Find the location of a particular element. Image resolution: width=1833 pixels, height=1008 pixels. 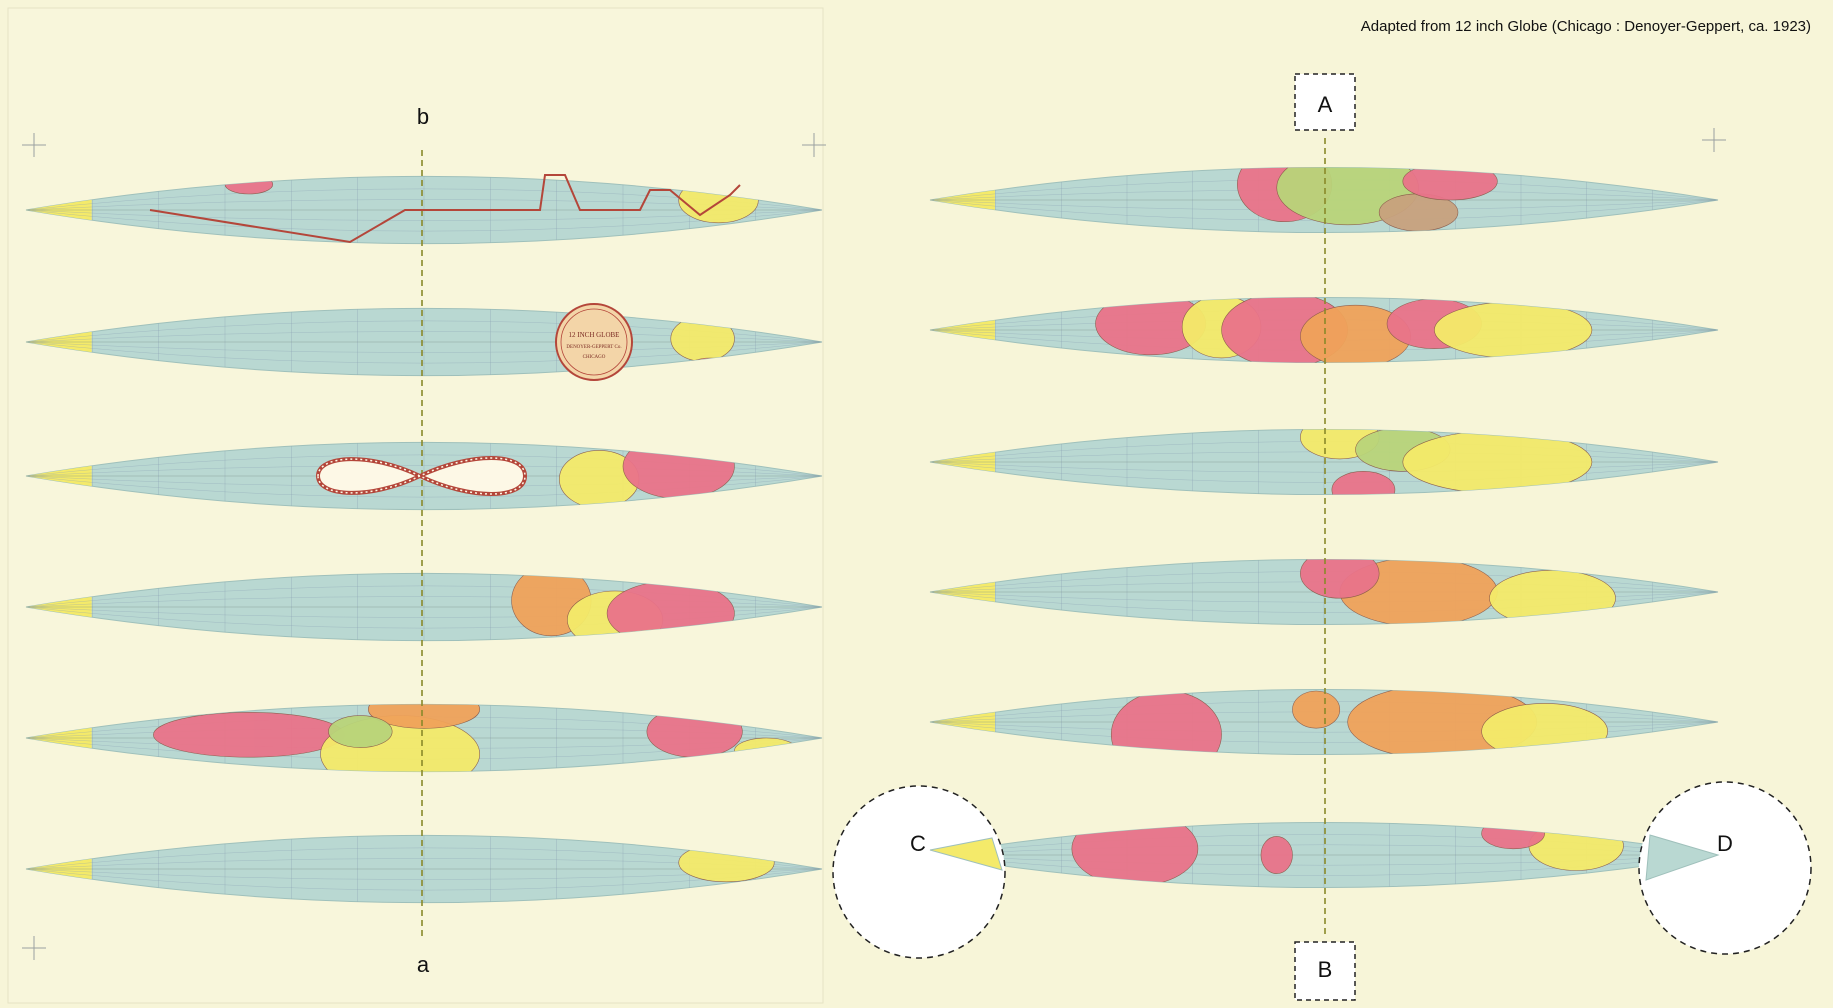

seal-line-3: CHICAGO is located at coordinates (594, 357).